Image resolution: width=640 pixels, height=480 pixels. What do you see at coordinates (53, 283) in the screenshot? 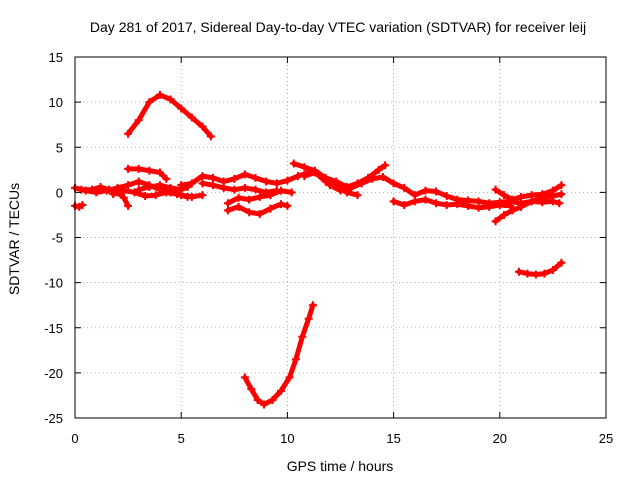
I see `y-tick-label: -10` at bounding box center [53, 283].